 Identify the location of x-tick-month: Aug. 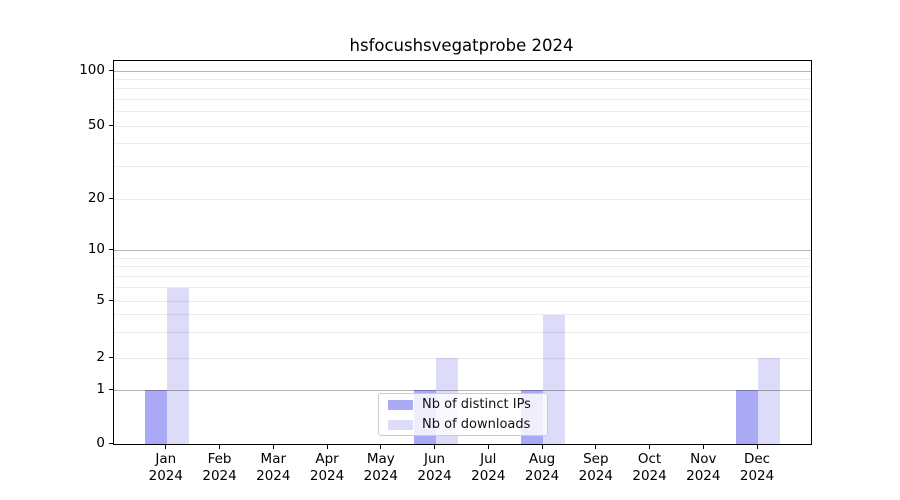
(542, 459).